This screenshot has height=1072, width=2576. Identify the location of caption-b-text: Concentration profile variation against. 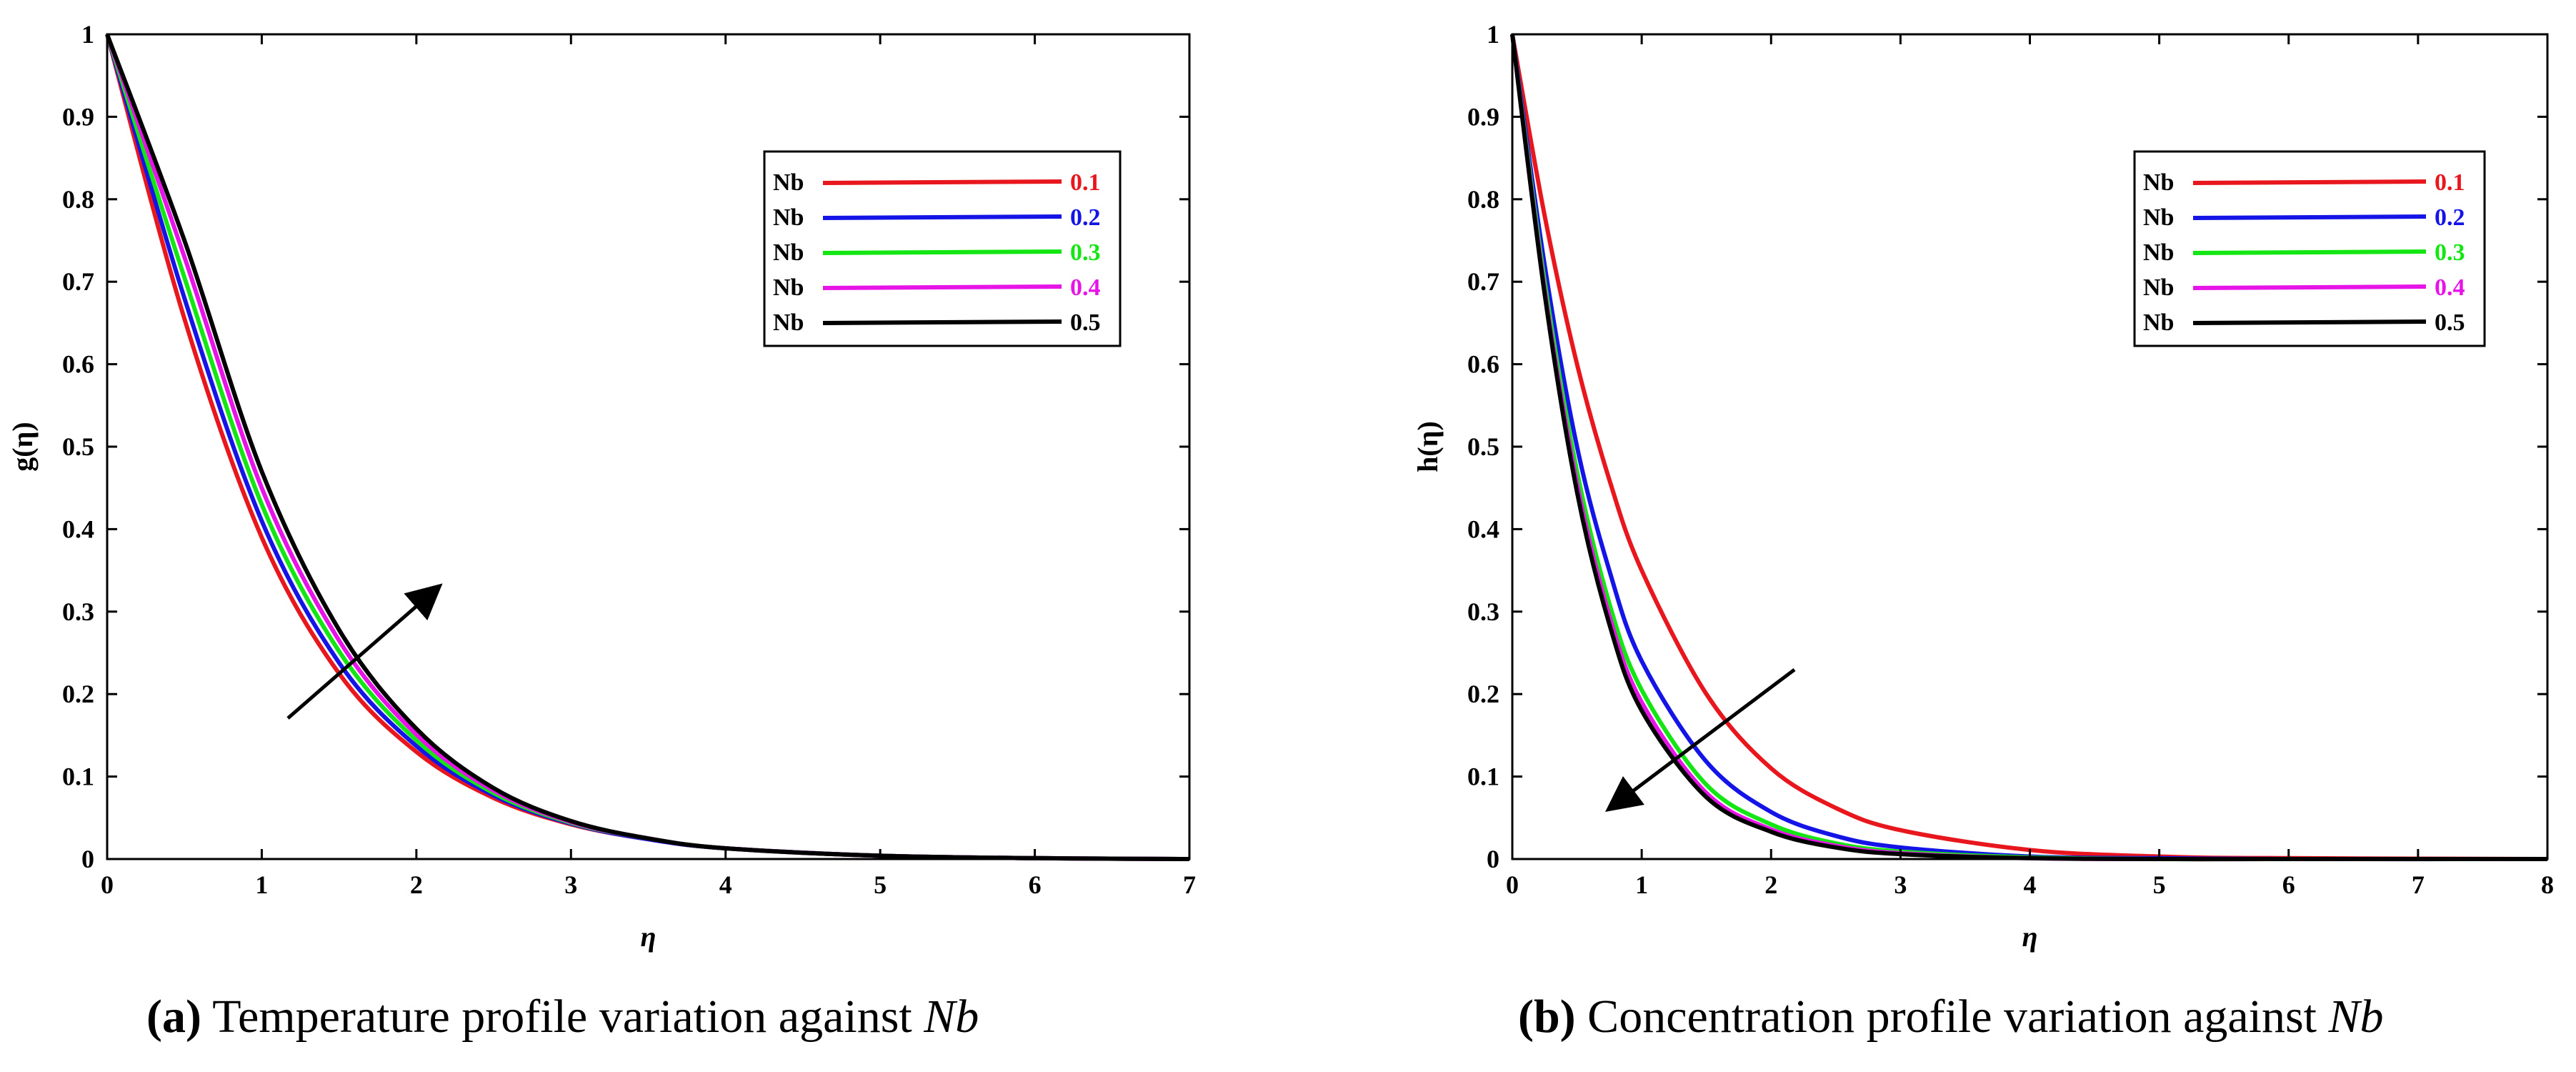
(1952, 1017).